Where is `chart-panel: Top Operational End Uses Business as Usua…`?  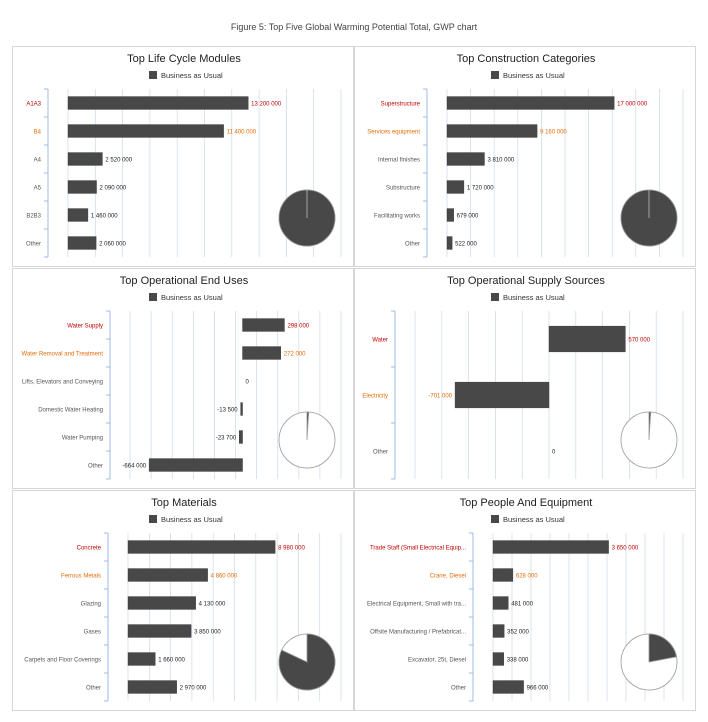 chart-panel: Top Operational End Uses Business as Usua… is located at coordinates (183, 378).